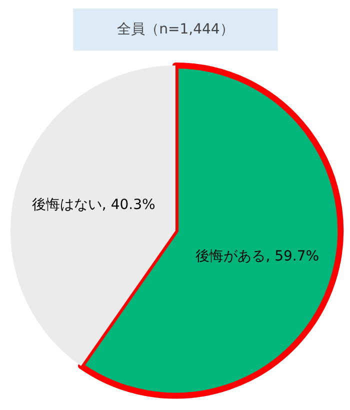  What do you see at coordinates (94, 204) in the screenshot?
I see `slice-label: 後悔はない, 40.3%` at bounding box center [94, 204].